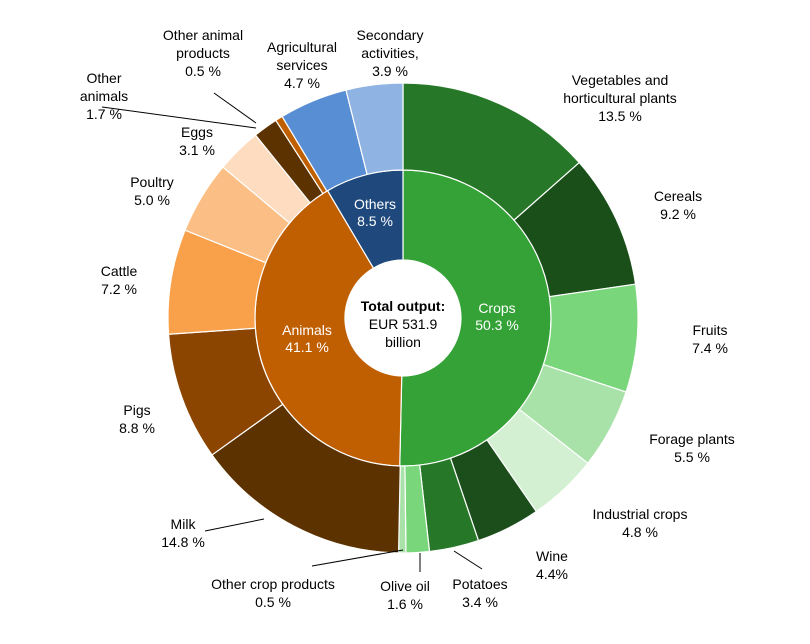 The image size is (810, 644). What do you see at coordinates (390, 71) in the screenshot?
I see `outer-value-secondary-activities: 3.9 %` at bounding box center [390, 71].